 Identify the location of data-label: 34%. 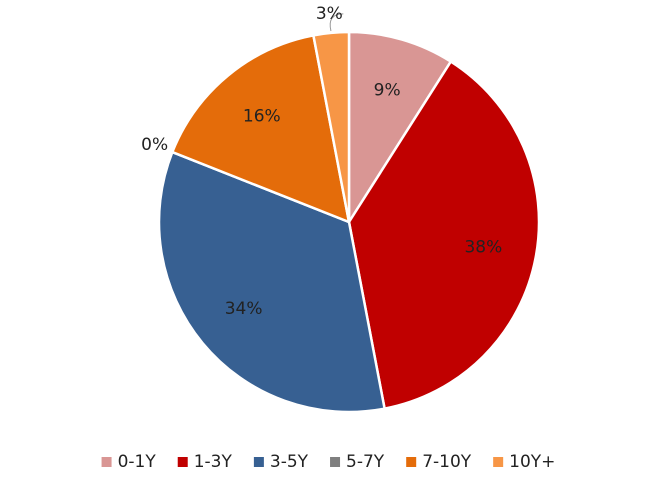
(244, 309).